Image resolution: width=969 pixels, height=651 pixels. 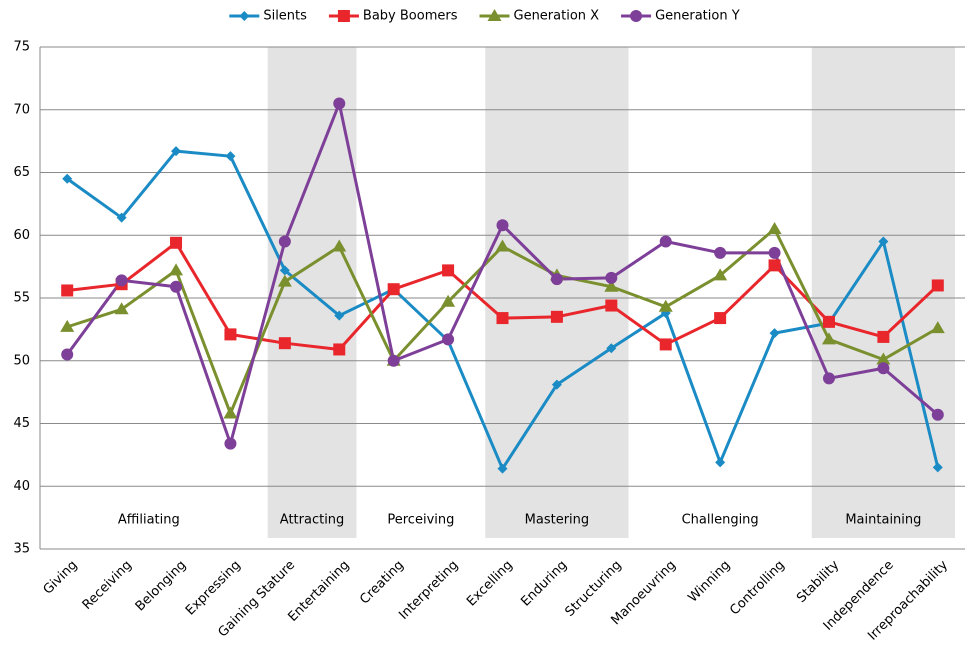 I want to click on x-tick-label: Creating, so click(x=382, y=583).